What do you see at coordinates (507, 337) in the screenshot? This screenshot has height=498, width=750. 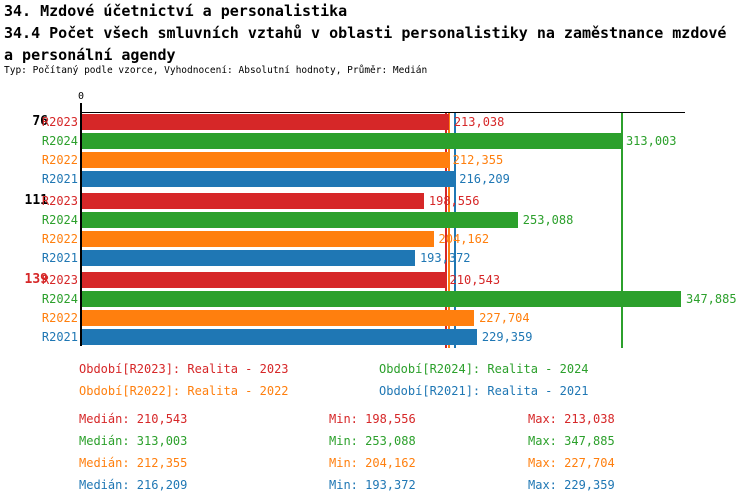 I see `value-label-139-R2021: 229,359` at bounding box center [507, 337].